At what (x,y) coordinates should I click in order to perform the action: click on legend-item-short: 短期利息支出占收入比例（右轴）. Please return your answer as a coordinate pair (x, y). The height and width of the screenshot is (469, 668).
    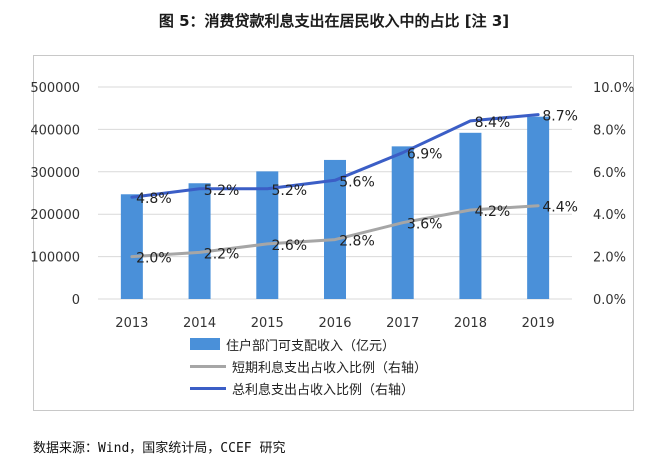
    Looking at the image, I should click on (308, 366).